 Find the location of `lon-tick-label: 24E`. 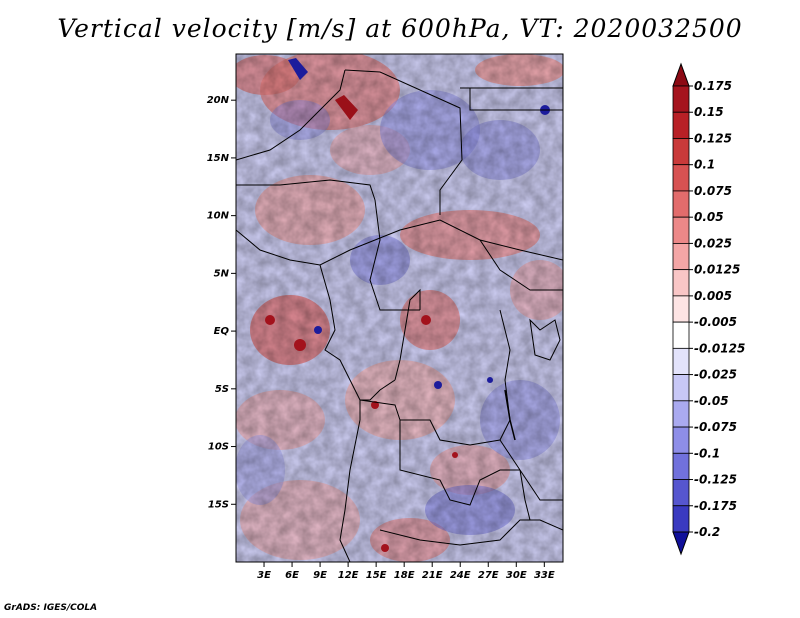

lon-tick-label: 24E is located at coordinates (460, 575).